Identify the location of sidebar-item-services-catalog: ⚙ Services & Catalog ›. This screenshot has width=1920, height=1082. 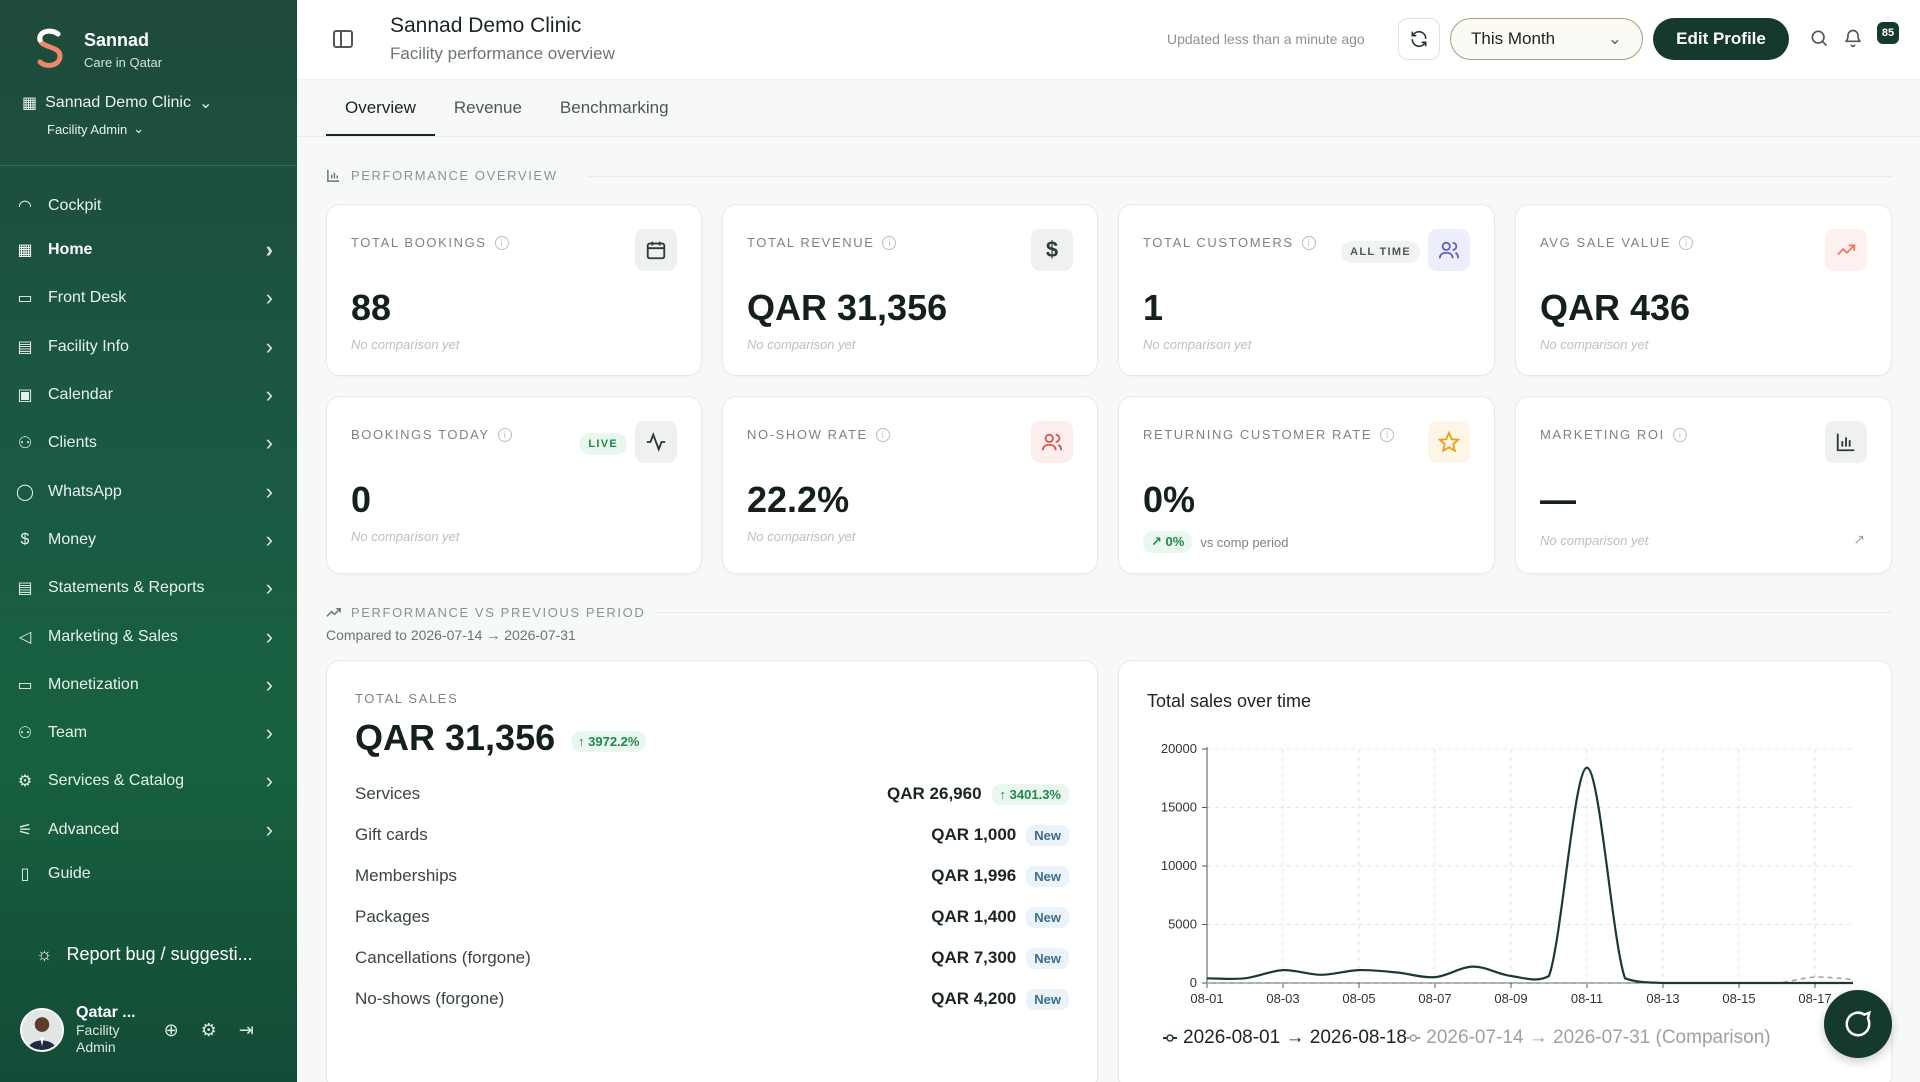
(148, 781).